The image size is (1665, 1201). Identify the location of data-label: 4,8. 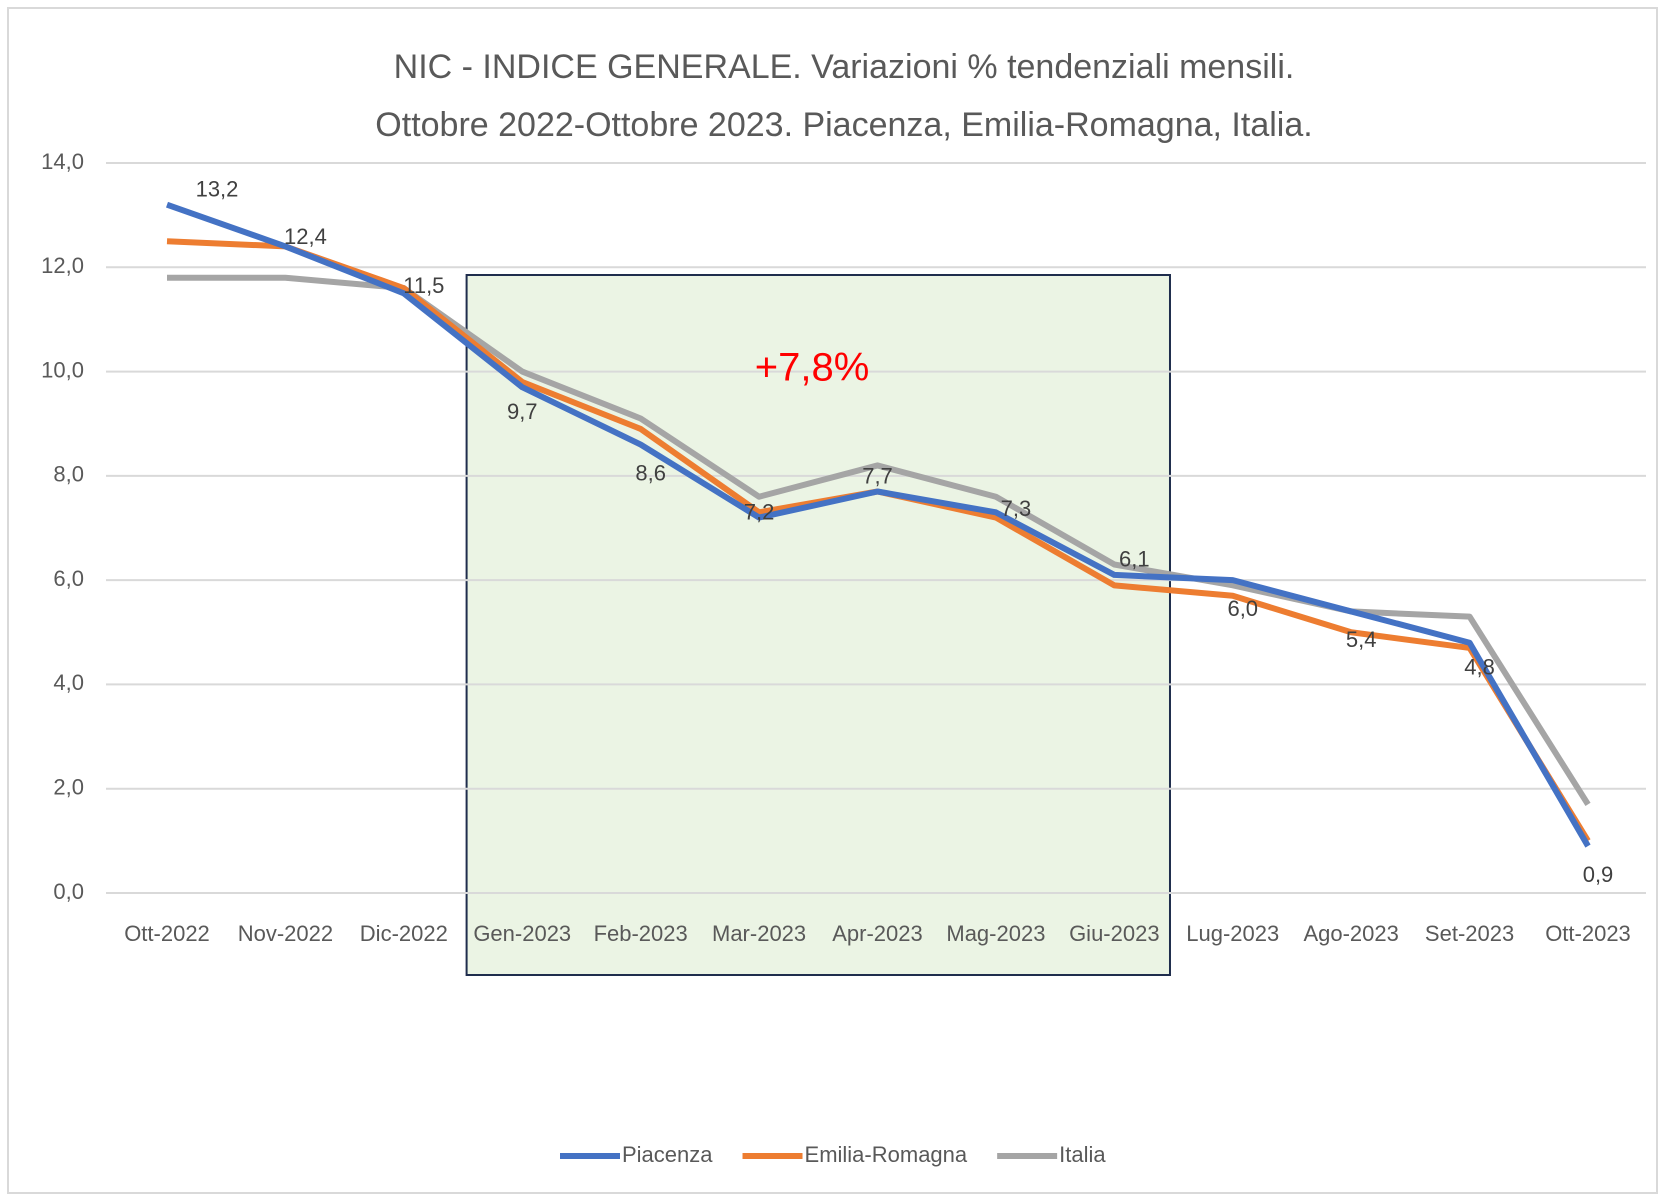
(1479, 667).